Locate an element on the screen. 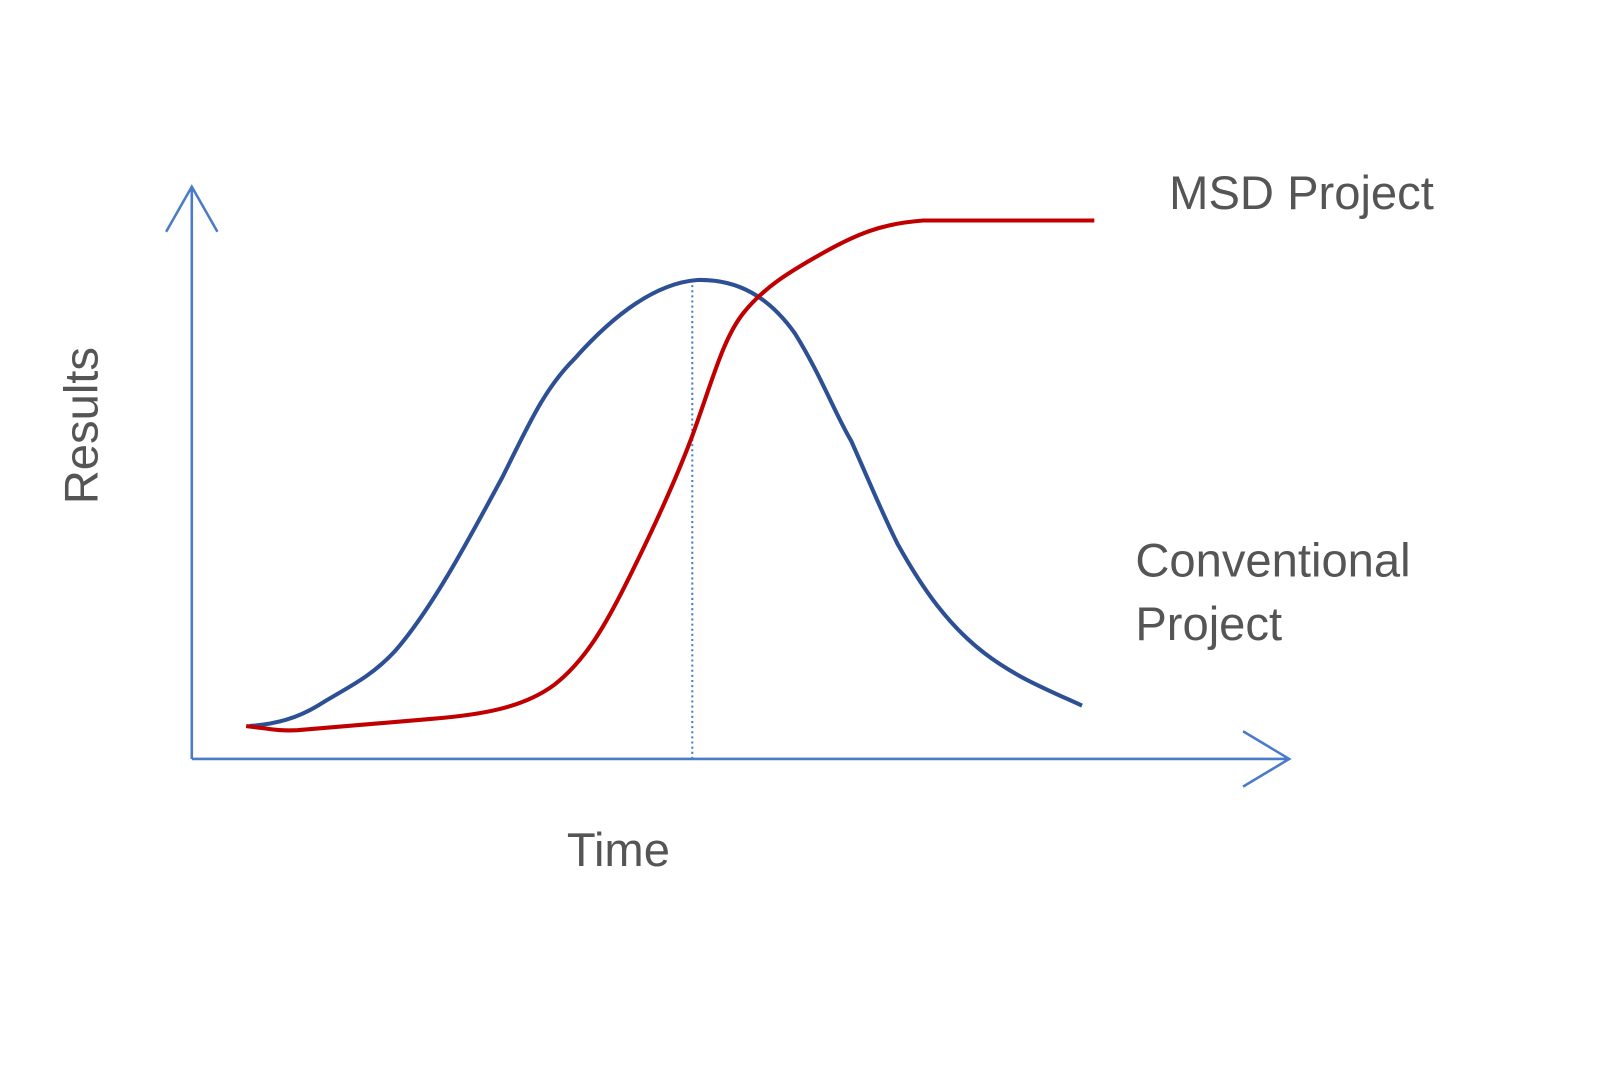  curve-label: Project is located at coordinates (1208, 623).